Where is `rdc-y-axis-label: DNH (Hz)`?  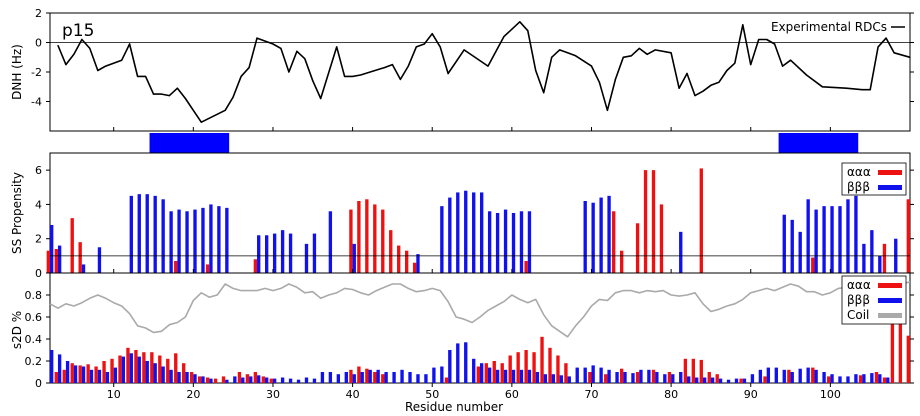 rdc-y-axis-label: DNH (Hz) is located at coordinates (17, 72).